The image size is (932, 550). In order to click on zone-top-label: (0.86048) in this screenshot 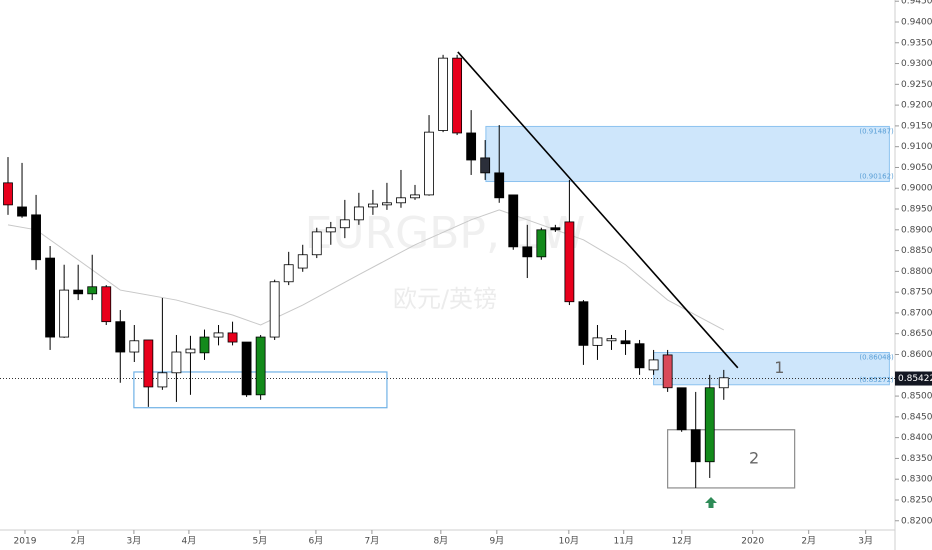, I will do `click(876, 358)`.